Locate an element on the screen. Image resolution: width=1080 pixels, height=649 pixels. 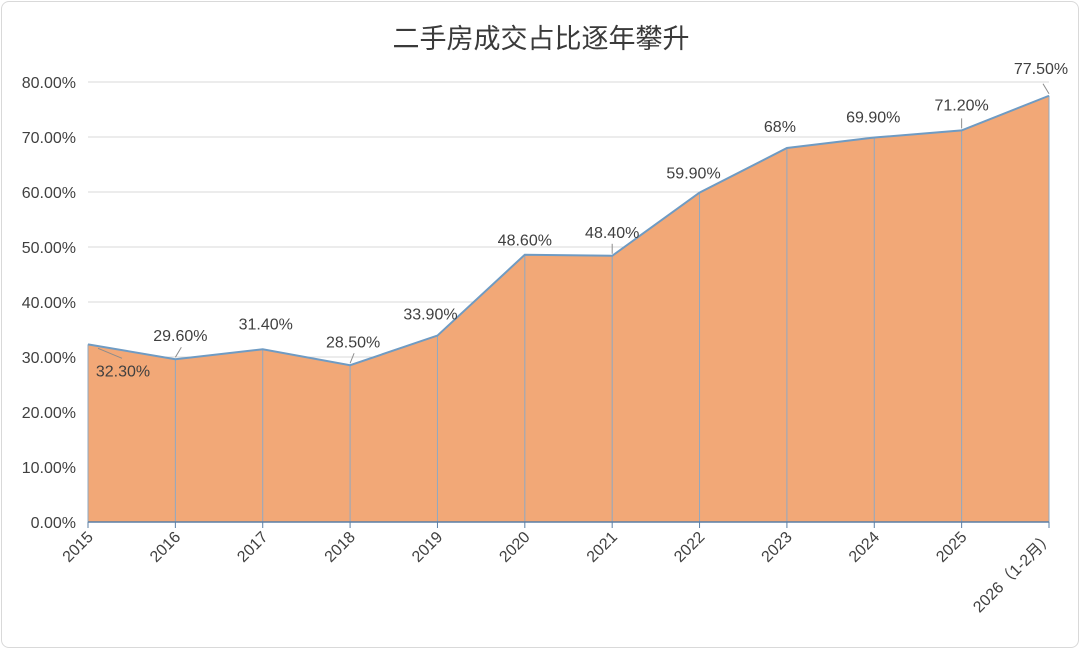
x-tick-label: 2024 is located at coordinates (864, 547).